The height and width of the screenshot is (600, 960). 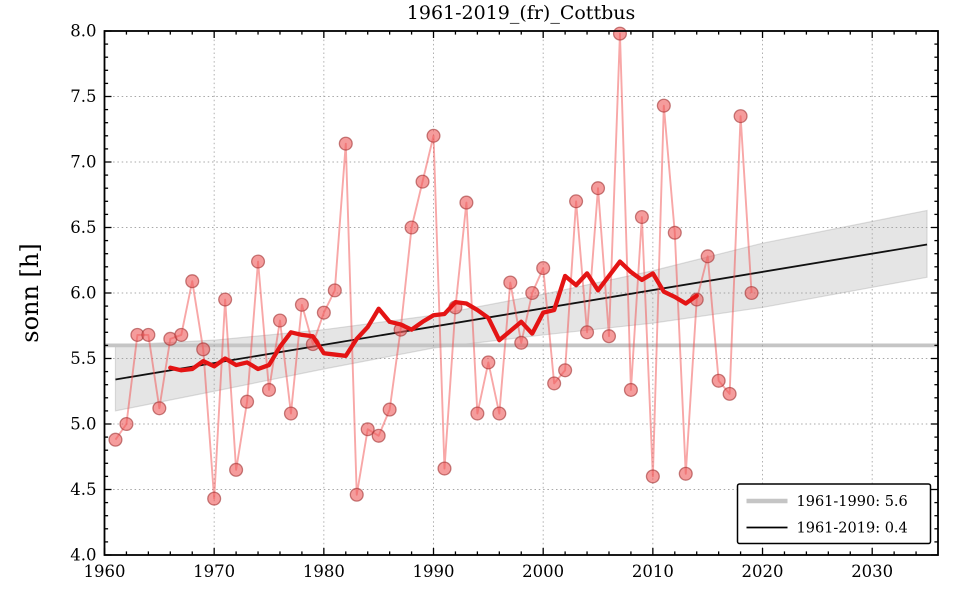 What do you see at coordinates (83, 31) in the screenshot?
I see `y-tick-label: 8.0` at bounding box center [83, 31].